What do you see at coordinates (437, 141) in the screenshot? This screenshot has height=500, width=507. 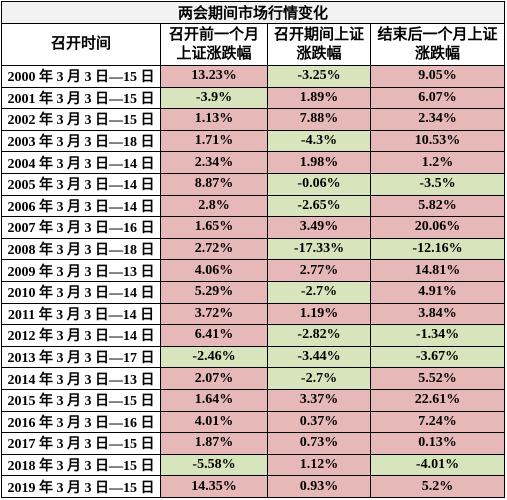 I see `change-cell: 10.53%` at bounding box center [437, 141].